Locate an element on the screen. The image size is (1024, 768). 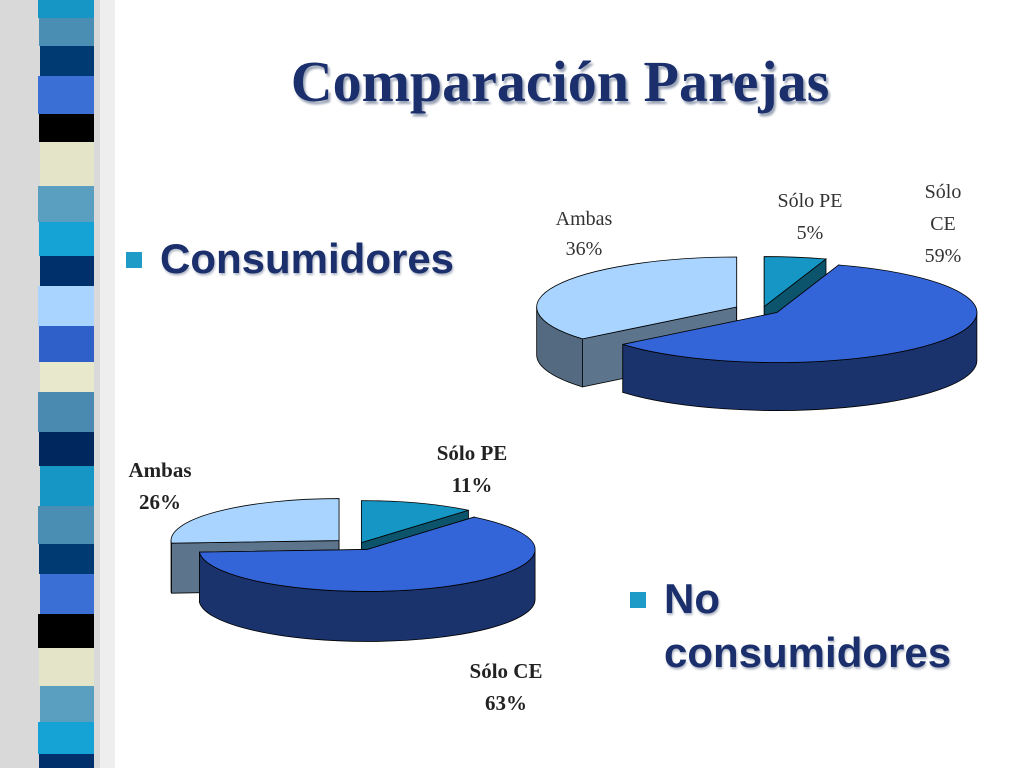
decorative-stripe is located at coordinates (57, 384).